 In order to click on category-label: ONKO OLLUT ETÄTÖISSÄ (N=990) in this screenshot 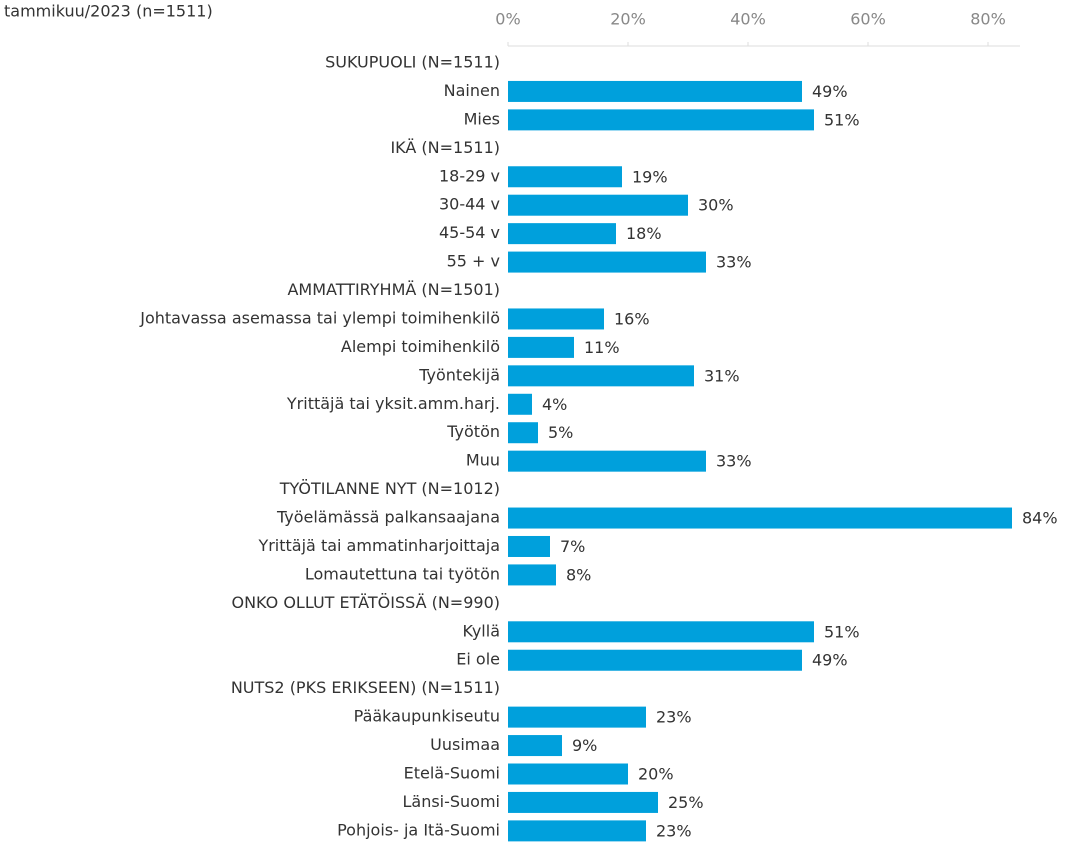, I will do `click(365, 602)`.